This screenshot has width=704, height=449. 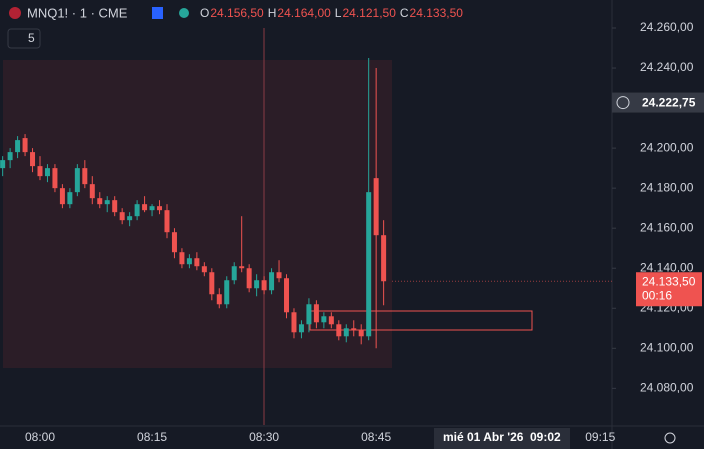 I want to click on y-tick-label: 24.180,00, so click(x=667, y=187).